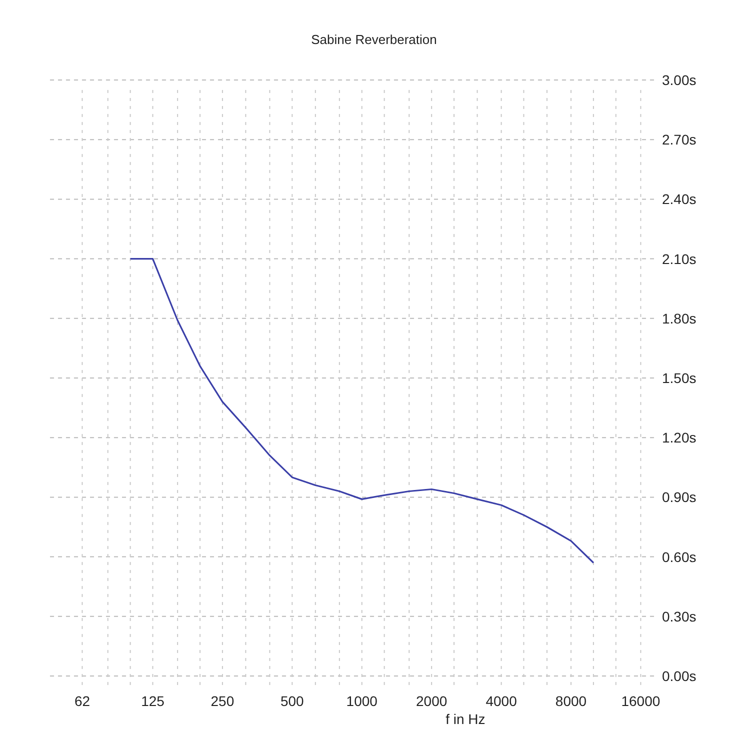 Image resolution: width=736 pixels, height=737 pixels. I want to click on x-tick-label: 8000, so click(571, 701).